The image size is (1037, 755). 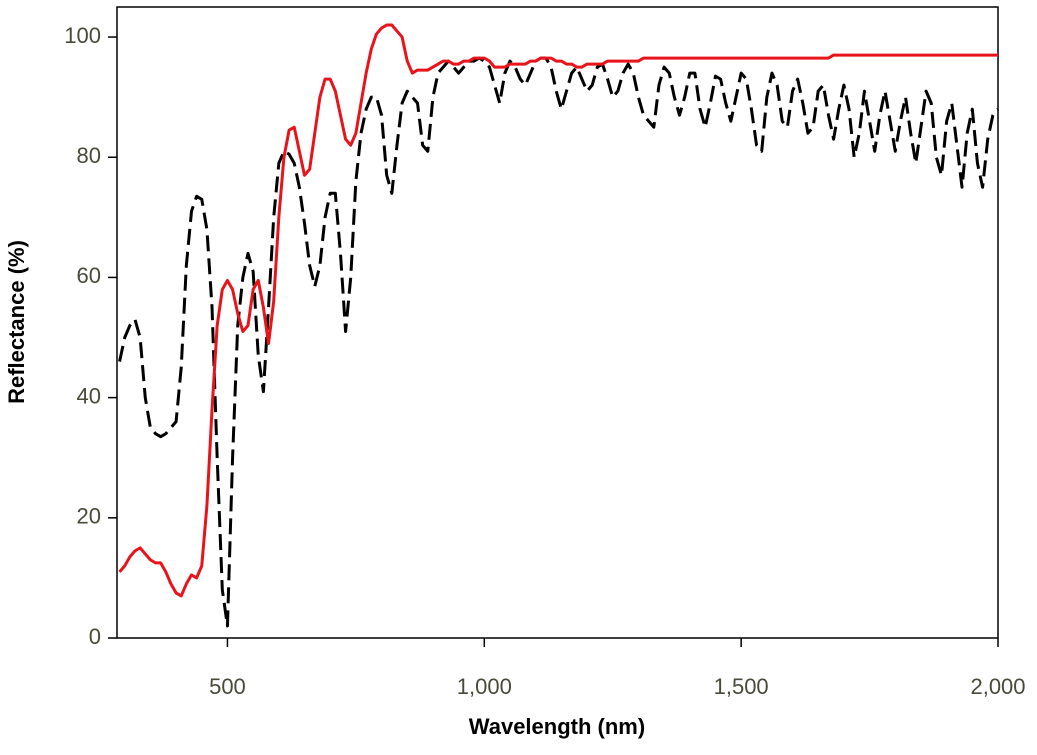 I want to click on x-tick-label: 500, so click(x=227, y=686).